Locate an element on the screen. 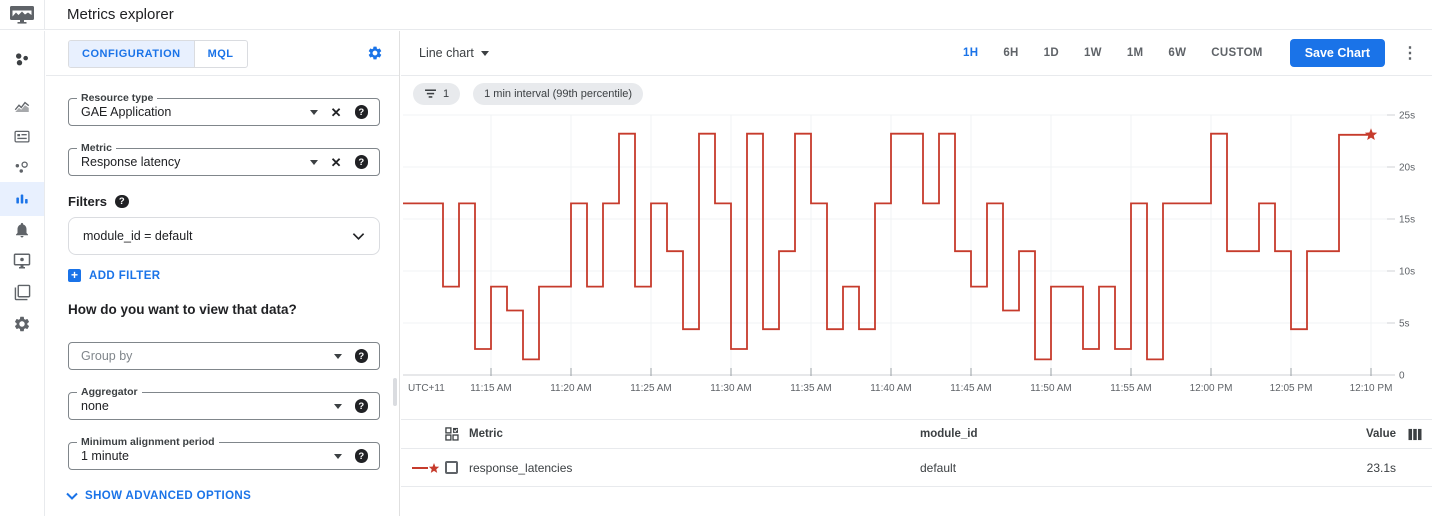  tab-configuration: CONFIGURATION is located at coordinates (131, 54).